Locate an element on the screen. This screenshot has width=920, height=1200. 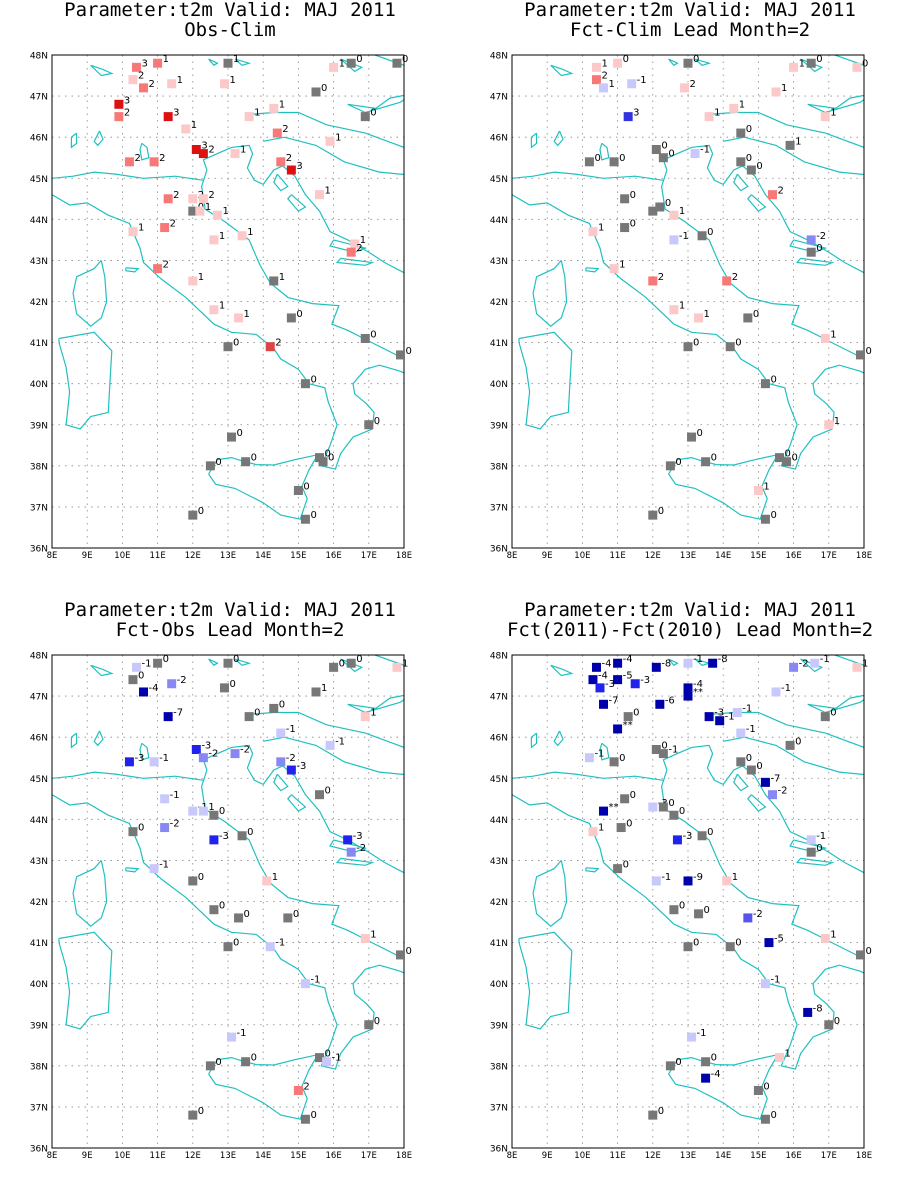
station-value-label: ** is located at coordinates (628, 725).